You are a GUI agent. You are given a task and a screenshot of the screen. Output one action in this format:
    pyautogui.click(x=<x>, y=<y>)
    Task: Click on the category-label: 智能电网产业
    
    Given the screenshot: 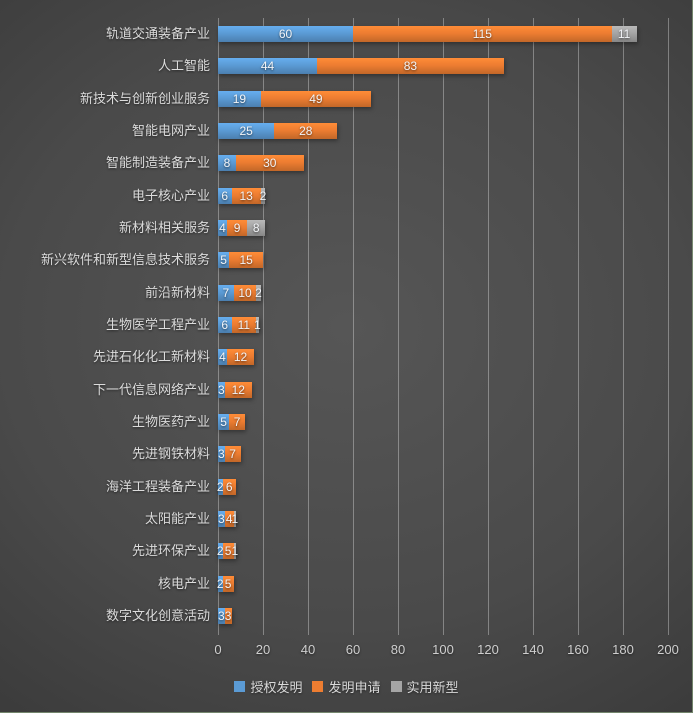 What is the action you would take?
    pyautogui.click(x=170, y=131)
    